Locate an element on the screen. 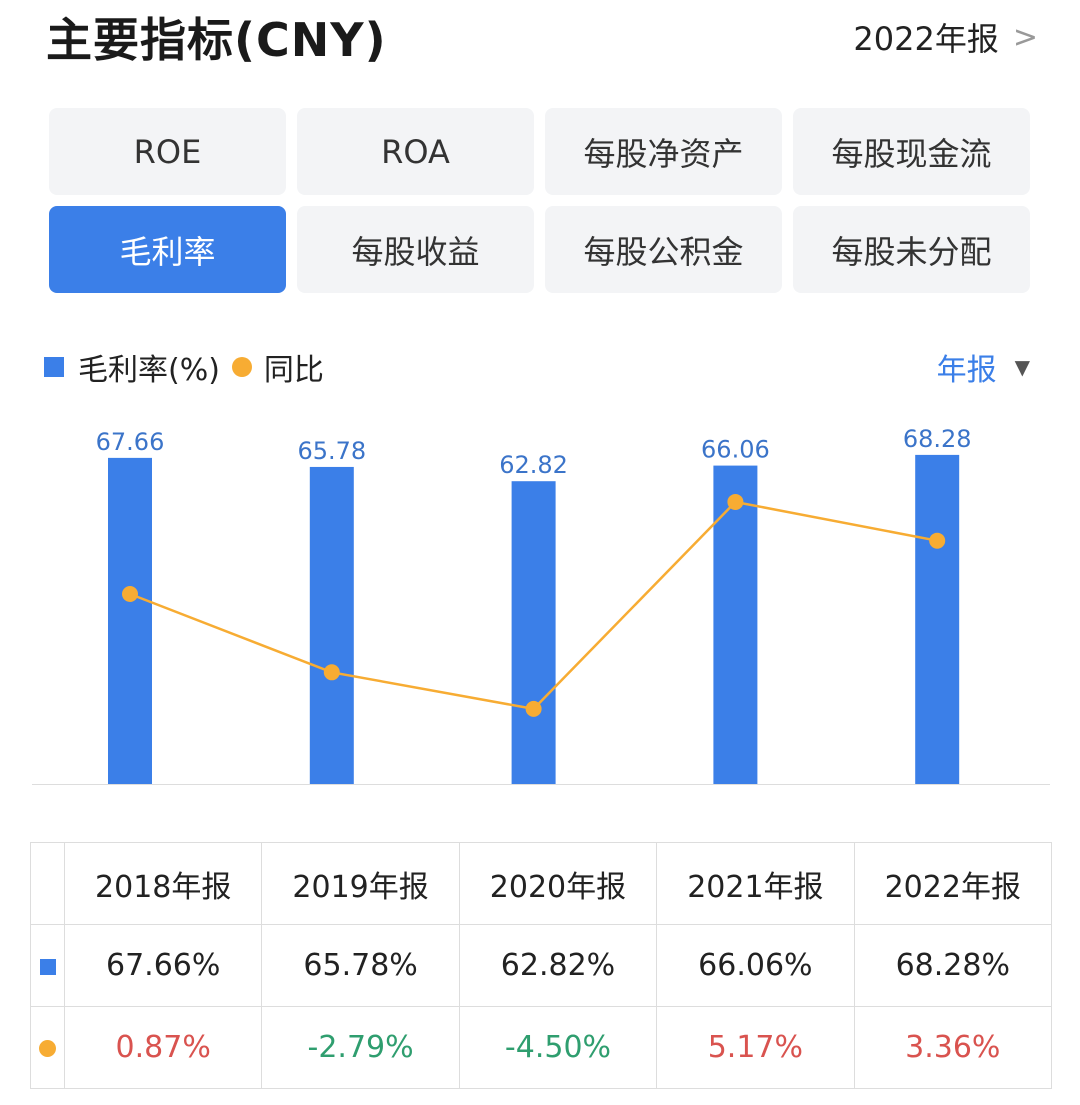 This screenshot has width=1080, height=1105. table-row: 67.66% 65.78% 62.82% 66.06% 68.28% is located at coordinates (541, 965).